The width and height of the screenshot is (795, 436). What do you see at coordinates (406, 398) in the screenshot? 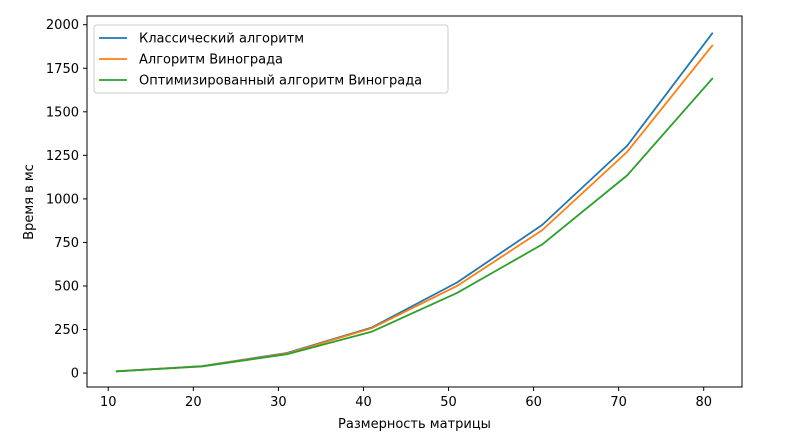
I see `x-axis: 10 20 30 40 50 60 70 80` at bounding box center [406, 398].